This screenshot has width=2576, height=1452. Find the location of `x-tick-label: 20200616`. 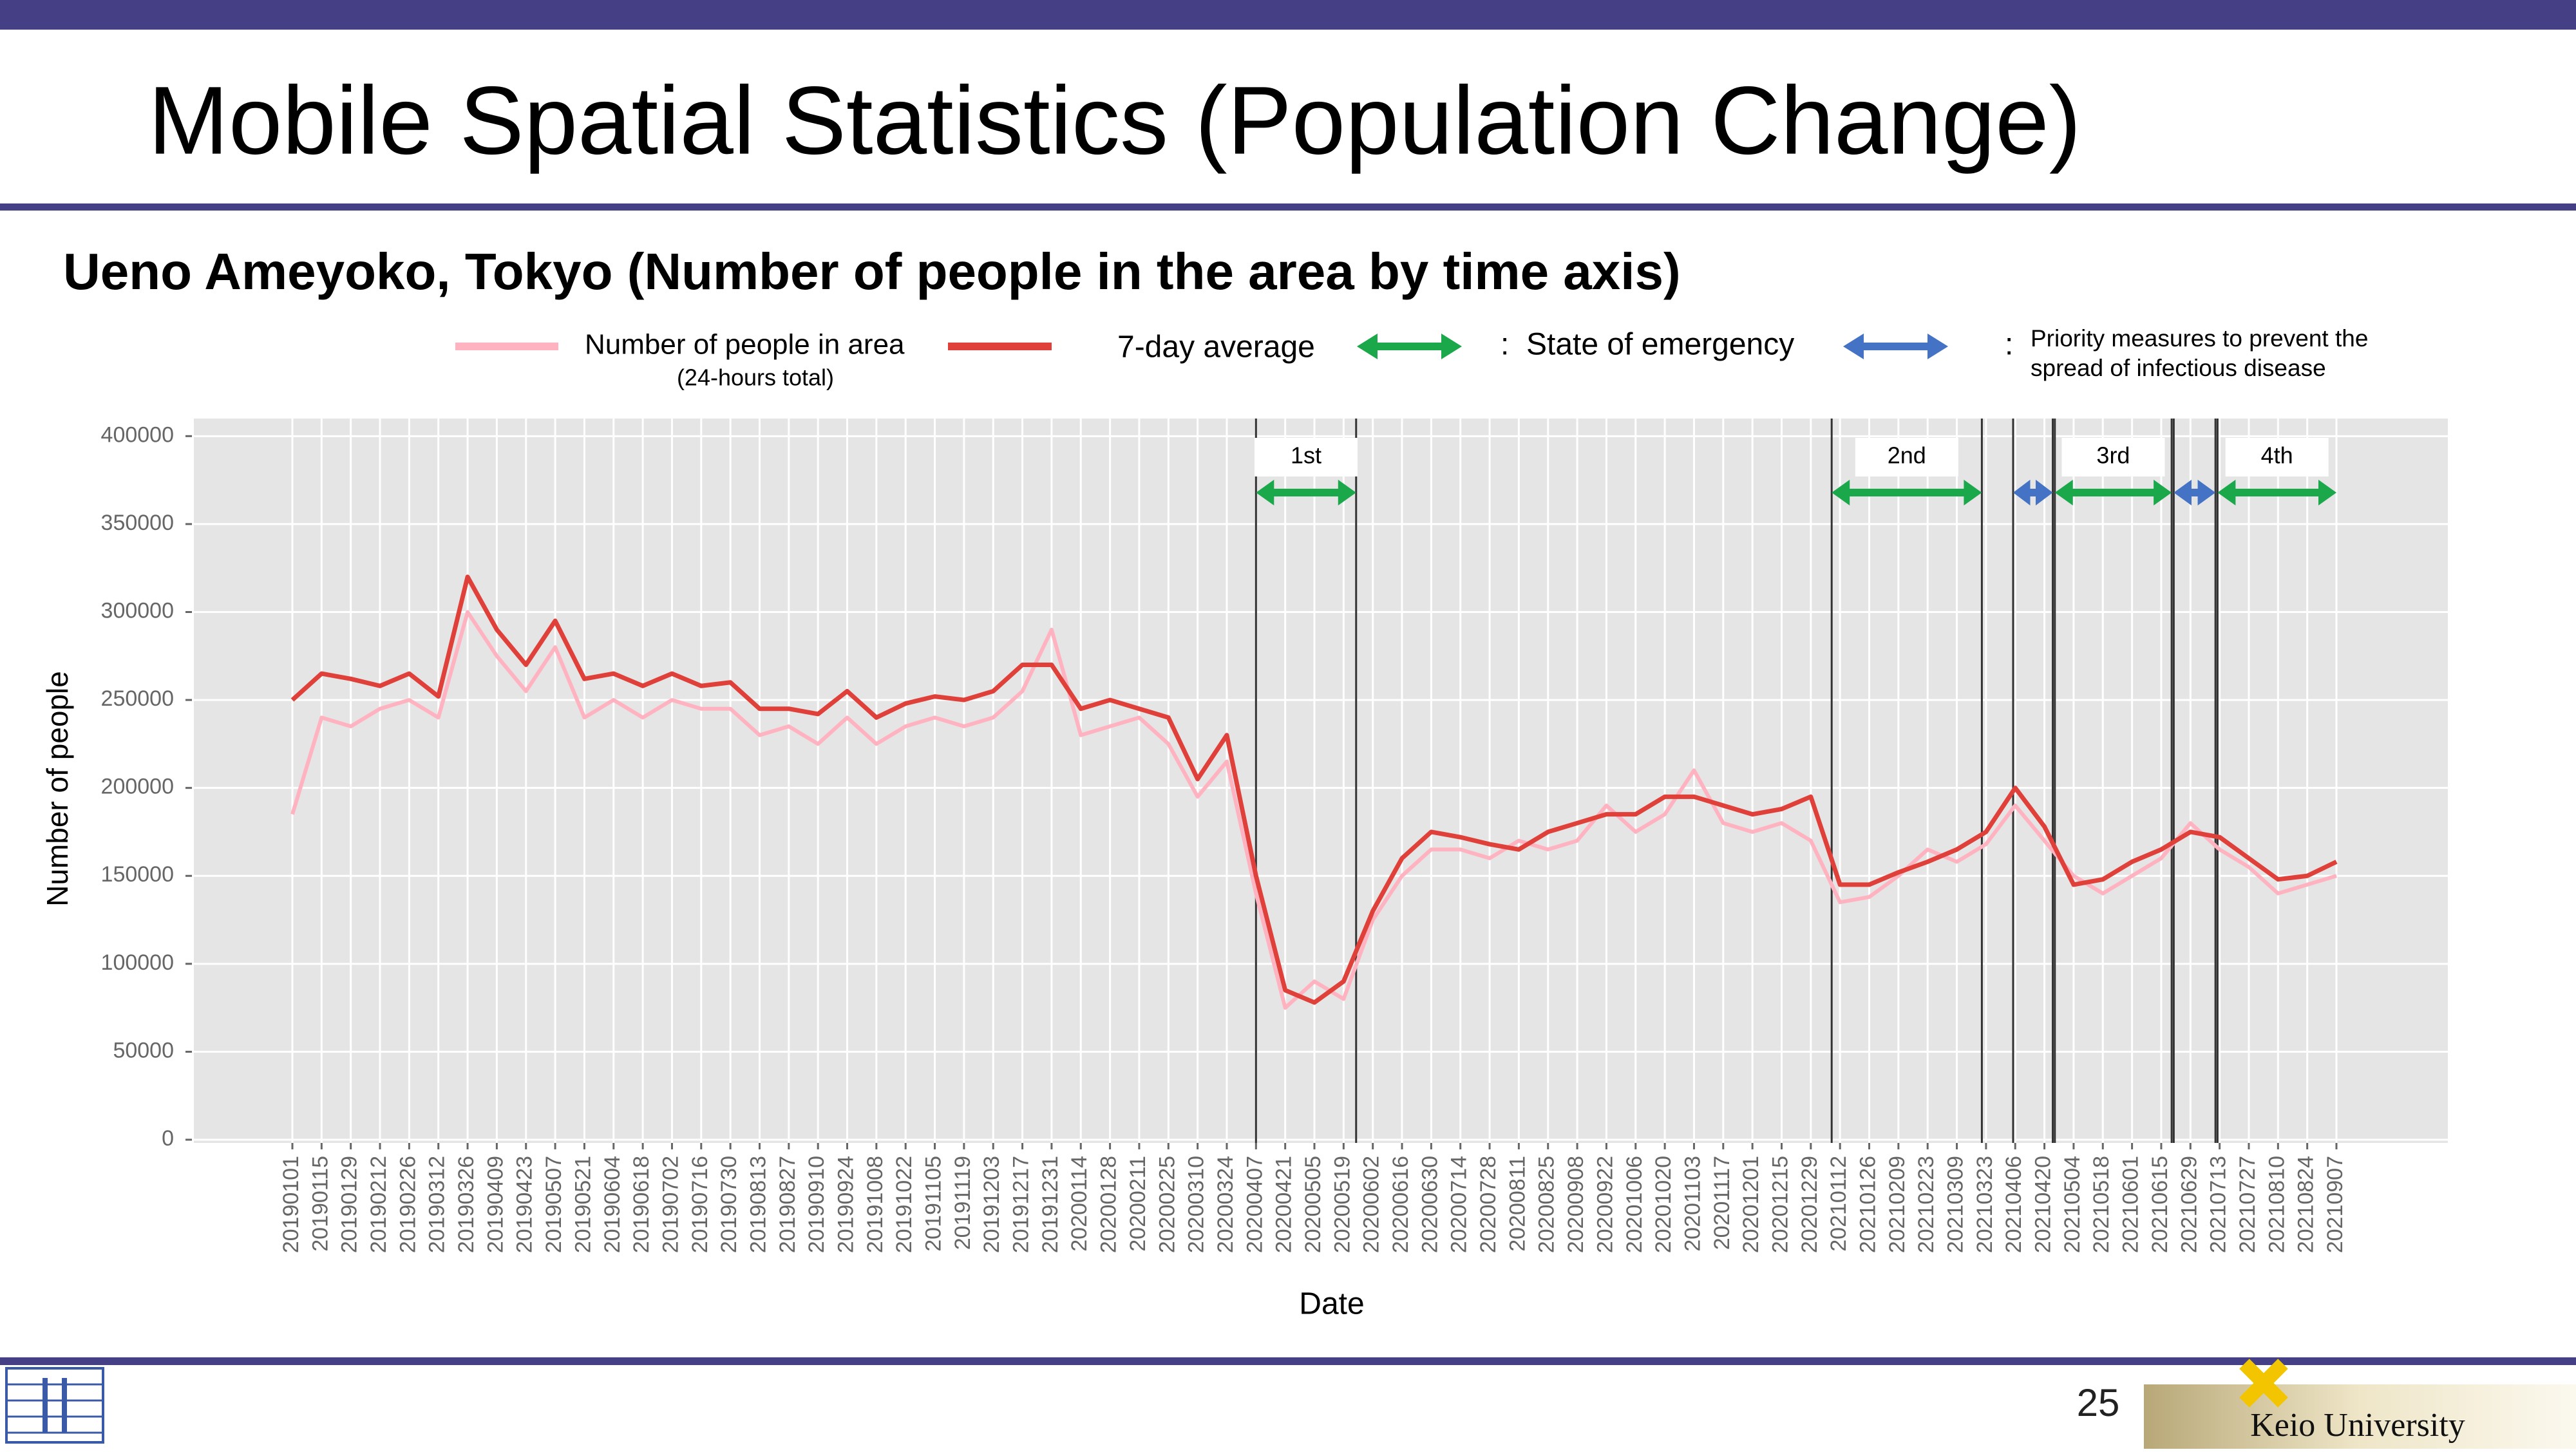

x-tick-label: 20200616 is located at coordinates (1401, 1204).